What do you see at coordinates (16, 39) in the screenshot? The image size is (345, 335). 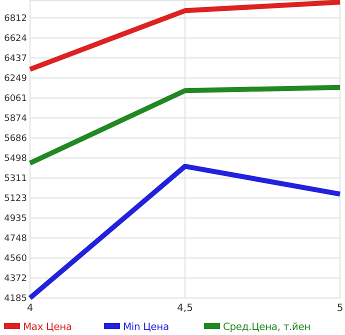 I see `y-tick-label: 6624` at bounding box center [16, 39].